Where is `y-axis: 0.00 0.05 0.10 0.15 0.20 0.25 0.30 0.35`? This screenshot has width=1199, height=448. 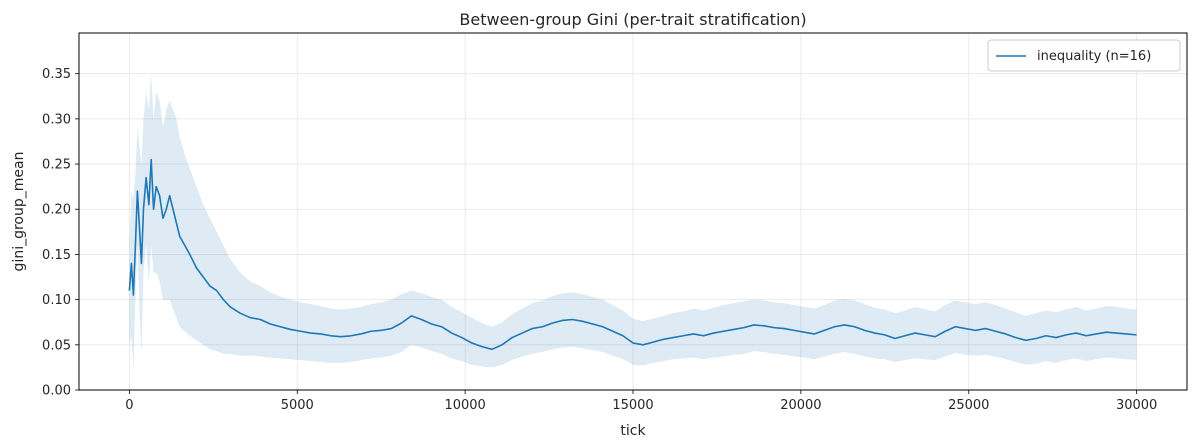 y-axis: 0.00 0.05 0.10 0.15 0.20 0.25 0.30 0.35 is located at coordinates (60, 233).